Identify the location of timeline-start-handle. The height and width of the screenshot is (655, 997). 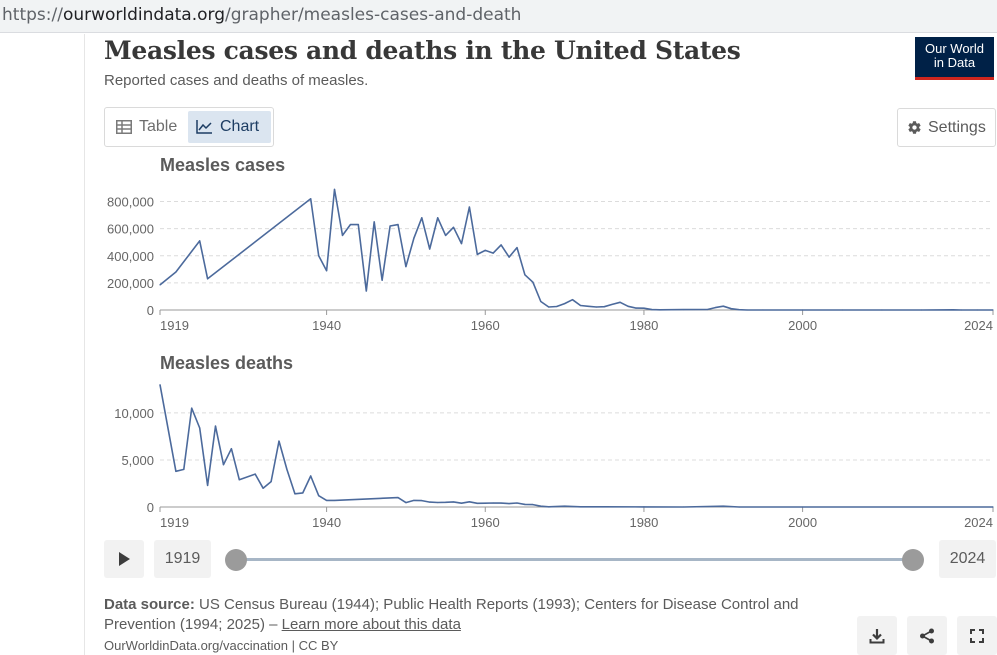
(236, 560).